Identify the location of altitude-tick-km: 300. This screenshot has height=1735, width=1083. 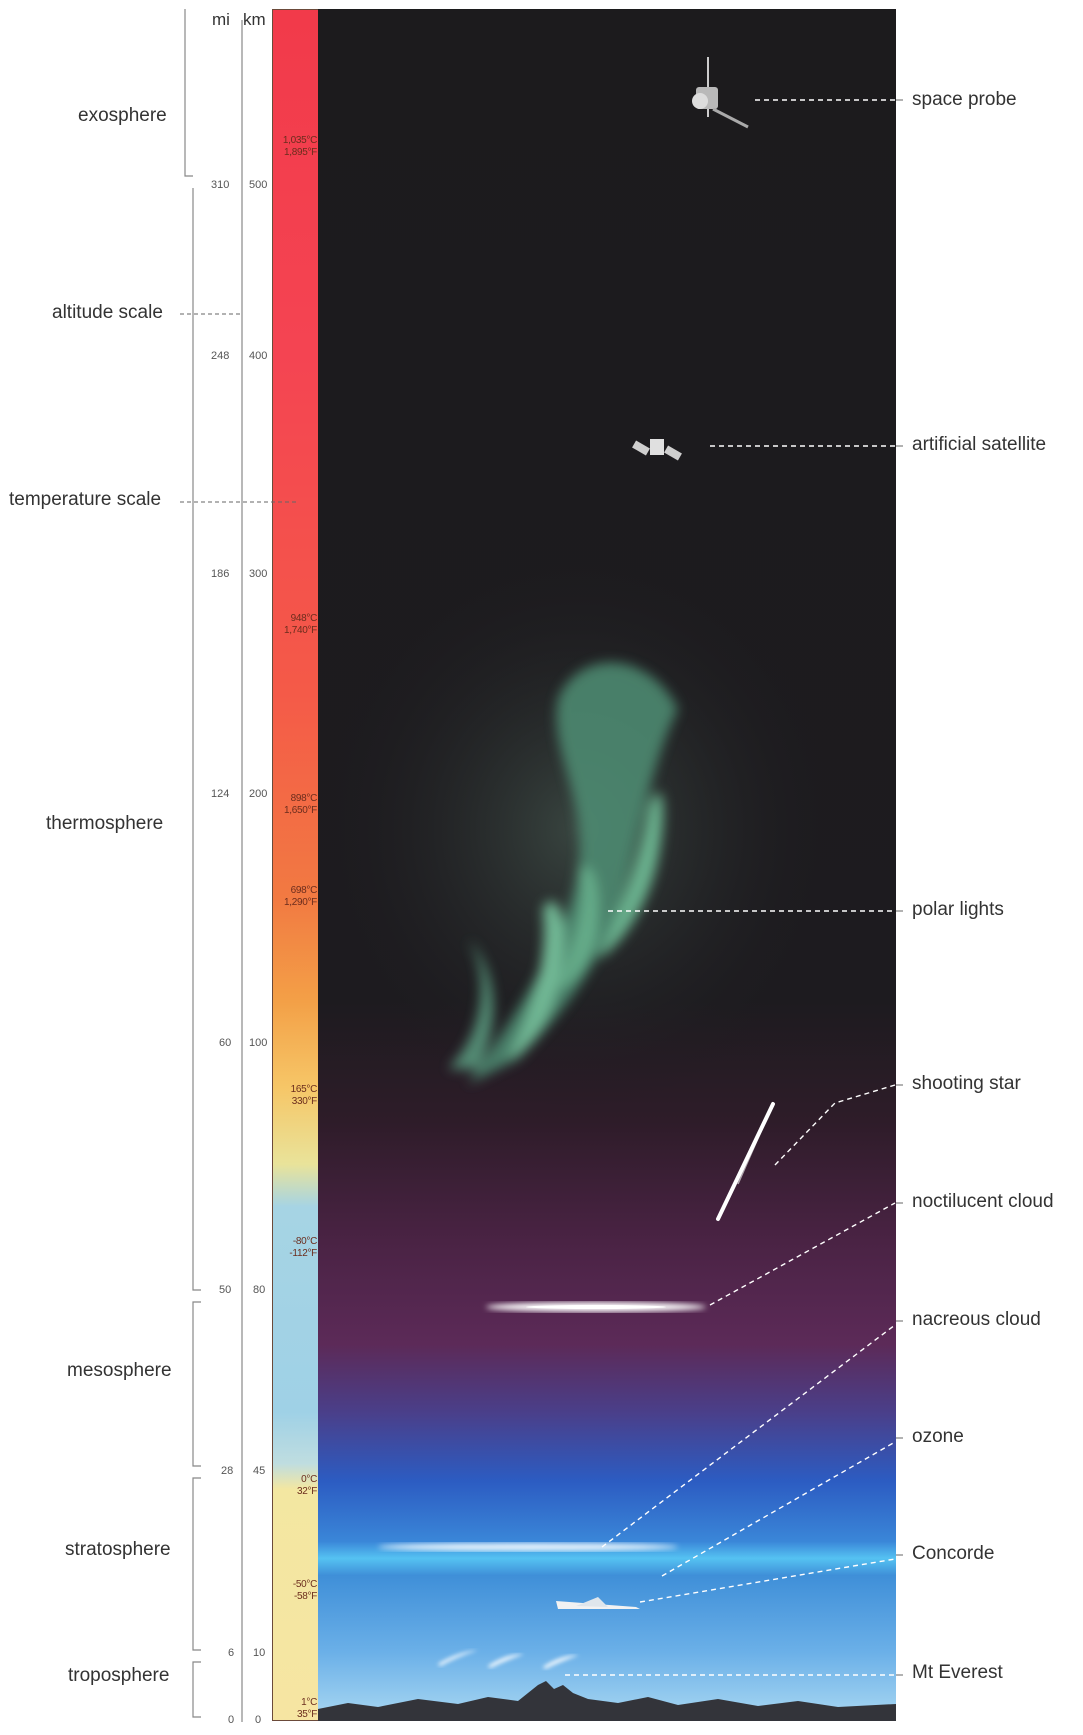
(258, 574).